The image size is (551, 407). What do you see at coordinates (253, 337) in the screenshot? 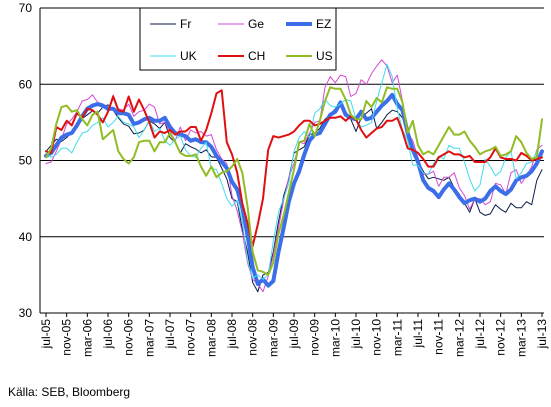
I see `x-tick-label: nov-08` at bounding box center [253, 337].